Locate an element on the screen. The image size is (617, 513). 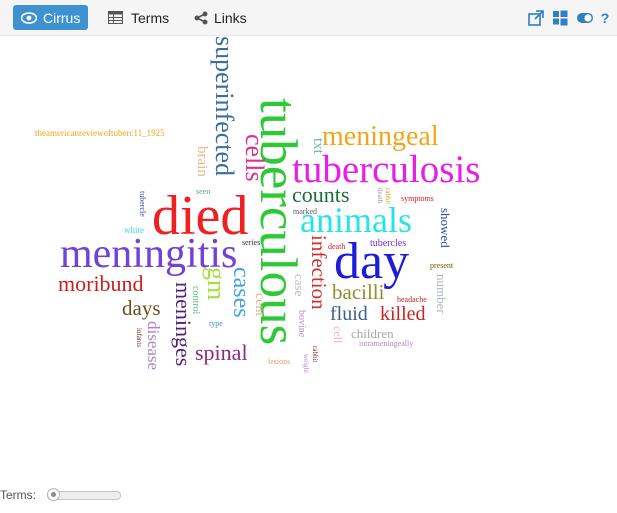
word-showed: showed is located at coordinates (445, 228).